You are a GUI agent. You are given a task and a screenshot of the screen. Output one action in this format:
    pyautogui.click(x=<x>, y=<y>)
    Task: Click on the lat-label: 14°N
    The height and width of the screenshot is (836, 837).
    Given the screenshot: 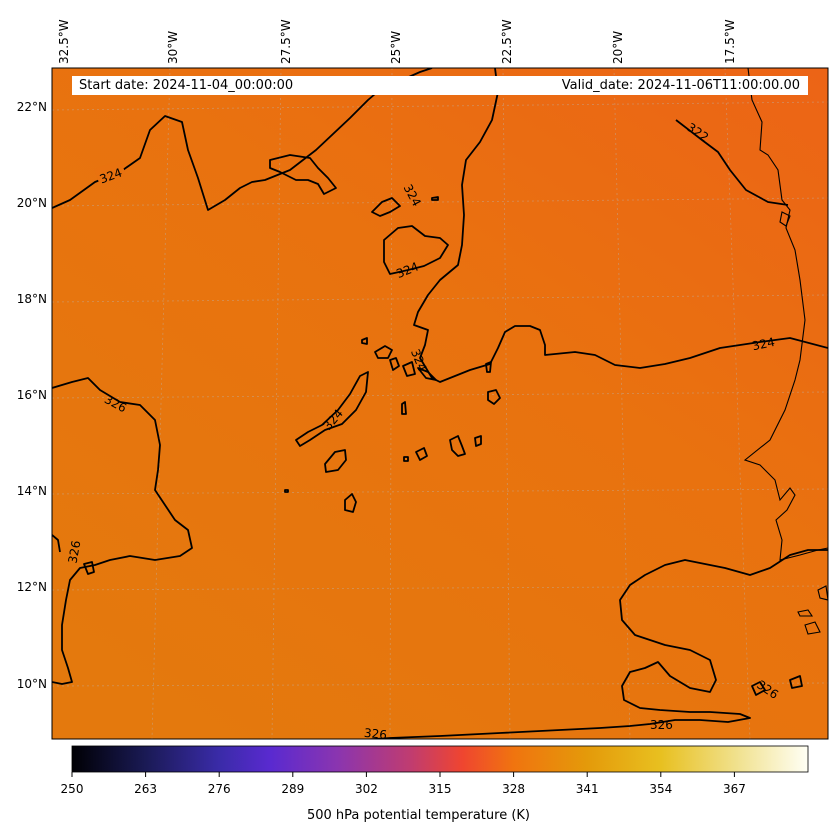 What is the action you would take?
    pyautogui.click(x=32, y=491)
    